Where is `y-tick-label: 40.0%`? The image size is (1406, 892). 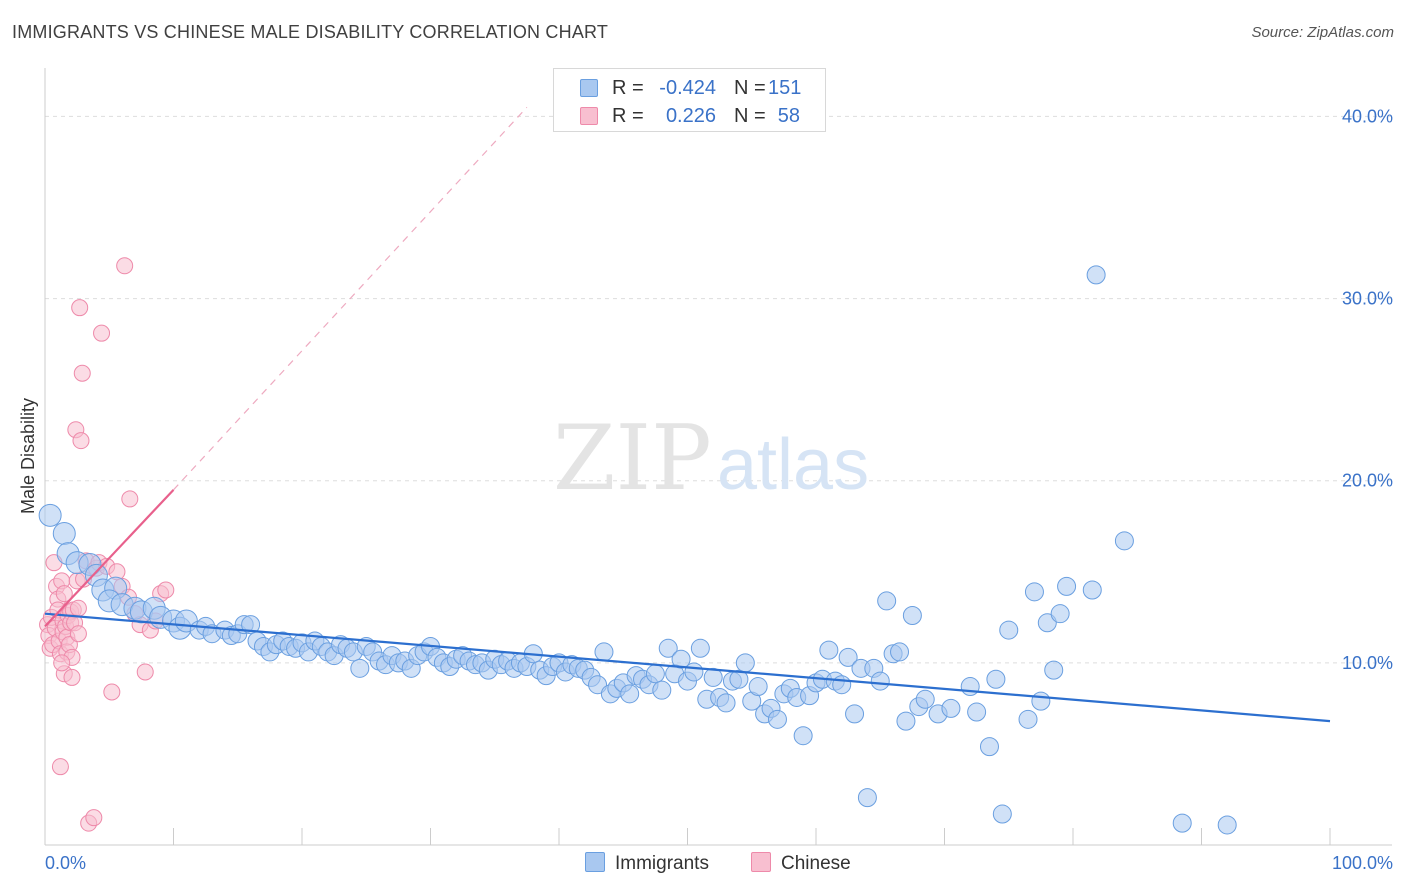 y-tick-label: 40.0% is located at coordinates (1367, 116).